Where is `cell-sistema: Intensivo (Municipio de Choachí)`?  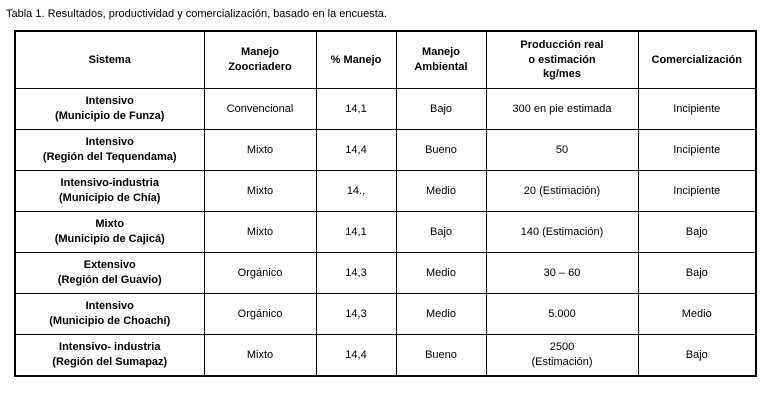 cell-sistema: Intensivo (Municipio de Choachí) is located at coordinates (109, 314).